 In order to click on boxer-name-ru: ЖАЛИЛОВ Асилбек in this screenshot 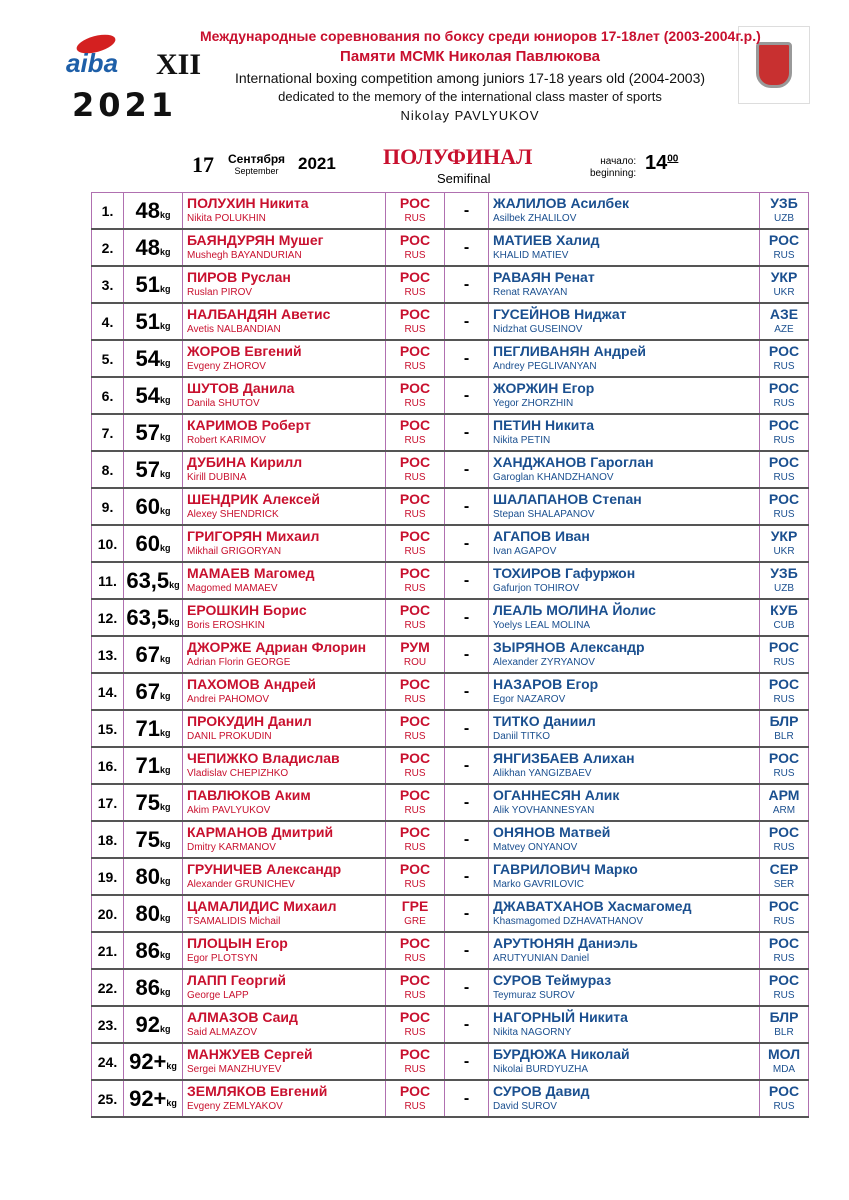, I will do `click(561, 202)`.